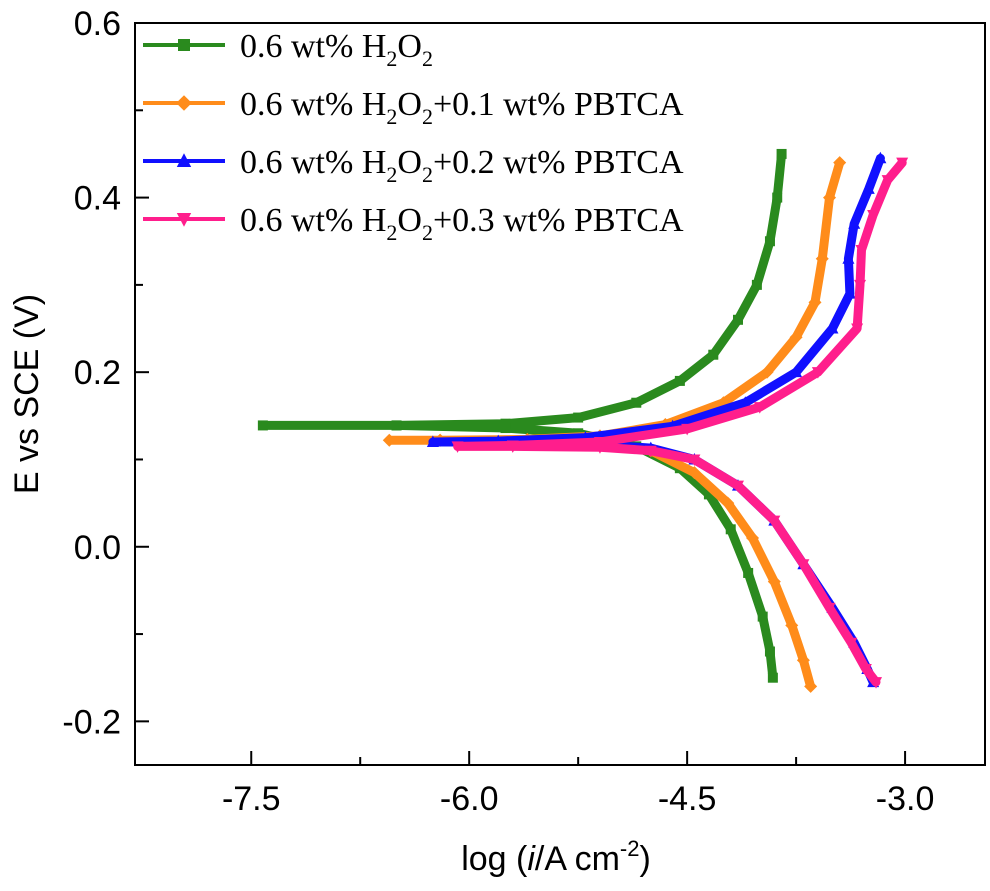  I want to click on legend-label-1: 0.6 wt% H2O2+0.1 wt% PBTCA, so click(462, 107).